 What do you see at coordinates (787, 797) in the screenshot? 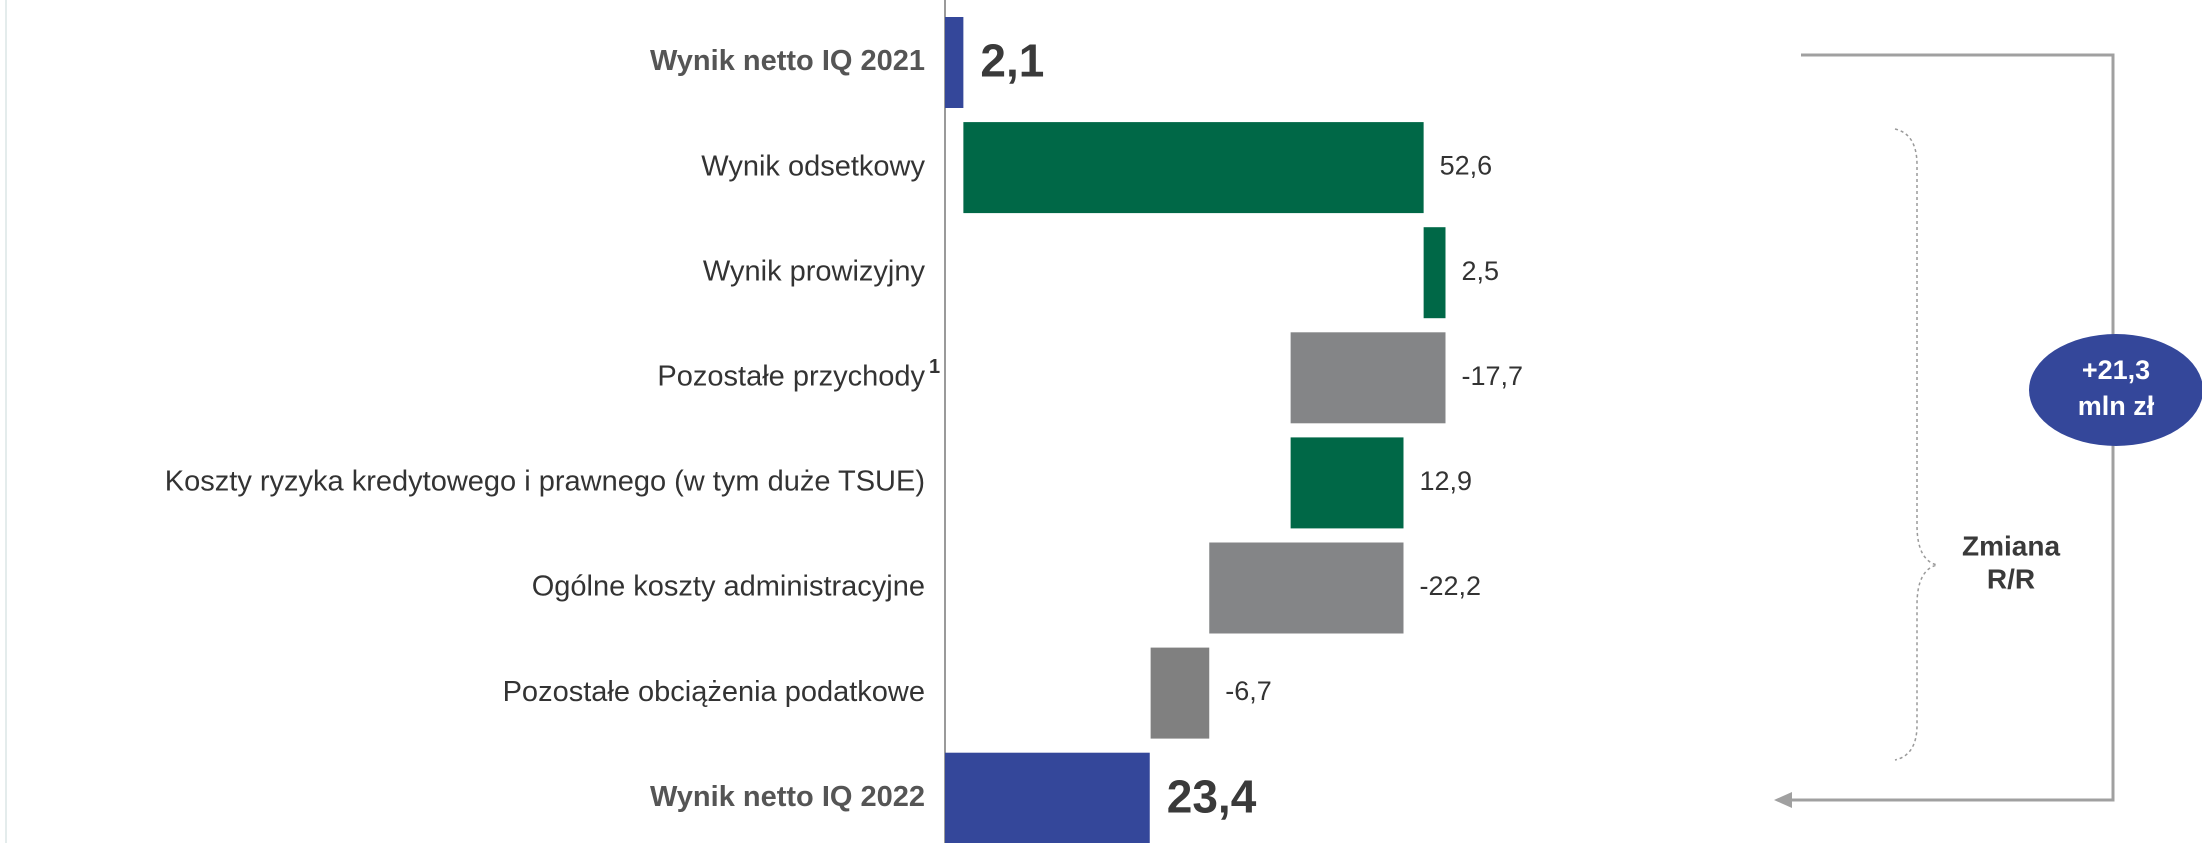
I see `category-label: Wynik netto IQ 2022` at bounding box center [787, 797].